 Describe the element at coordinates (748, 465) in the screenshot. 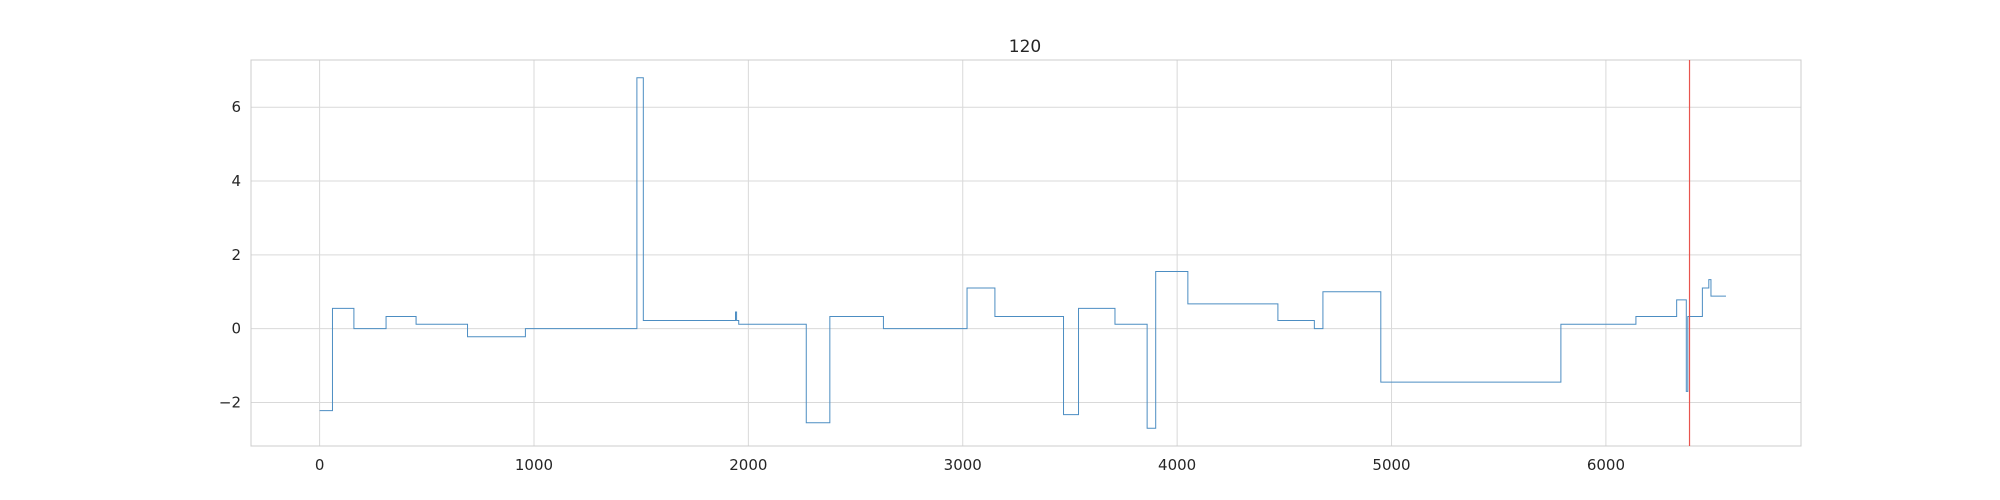

I see `x-tick-label: 2000` at that location.